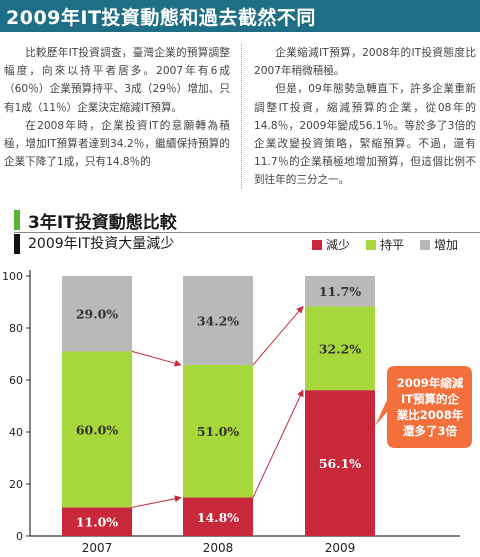 The image size is (480, 557). Describe the element at coordinates (423, 407) in the screenshot. I see `callout-bubble` at that location.